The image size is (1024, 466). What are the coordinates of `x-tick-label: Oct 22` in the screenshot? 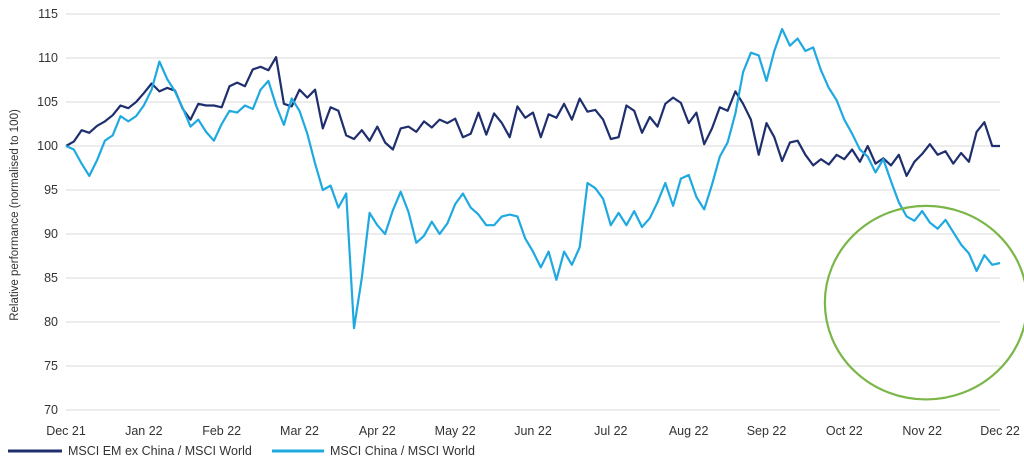 It's located at (844, 431).